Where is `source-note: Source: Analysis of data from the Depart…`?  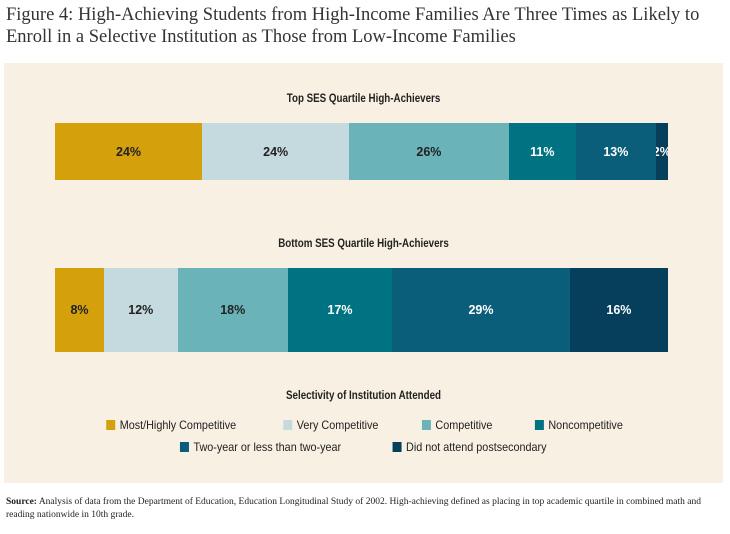
source-note: Source: Analysis of data from the Depart… is located at coordinates (356, 509).